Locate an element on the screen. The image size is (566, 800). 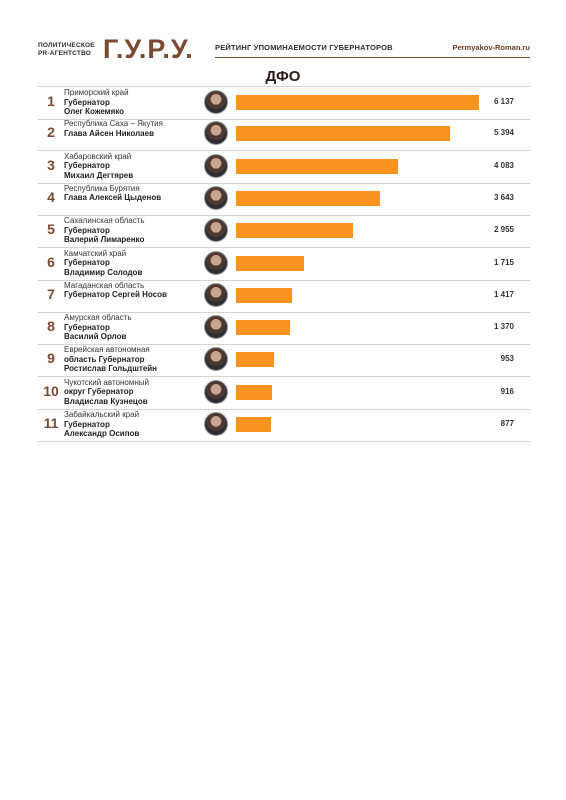
rank-number: 4 is located at coordinates (51, 196).